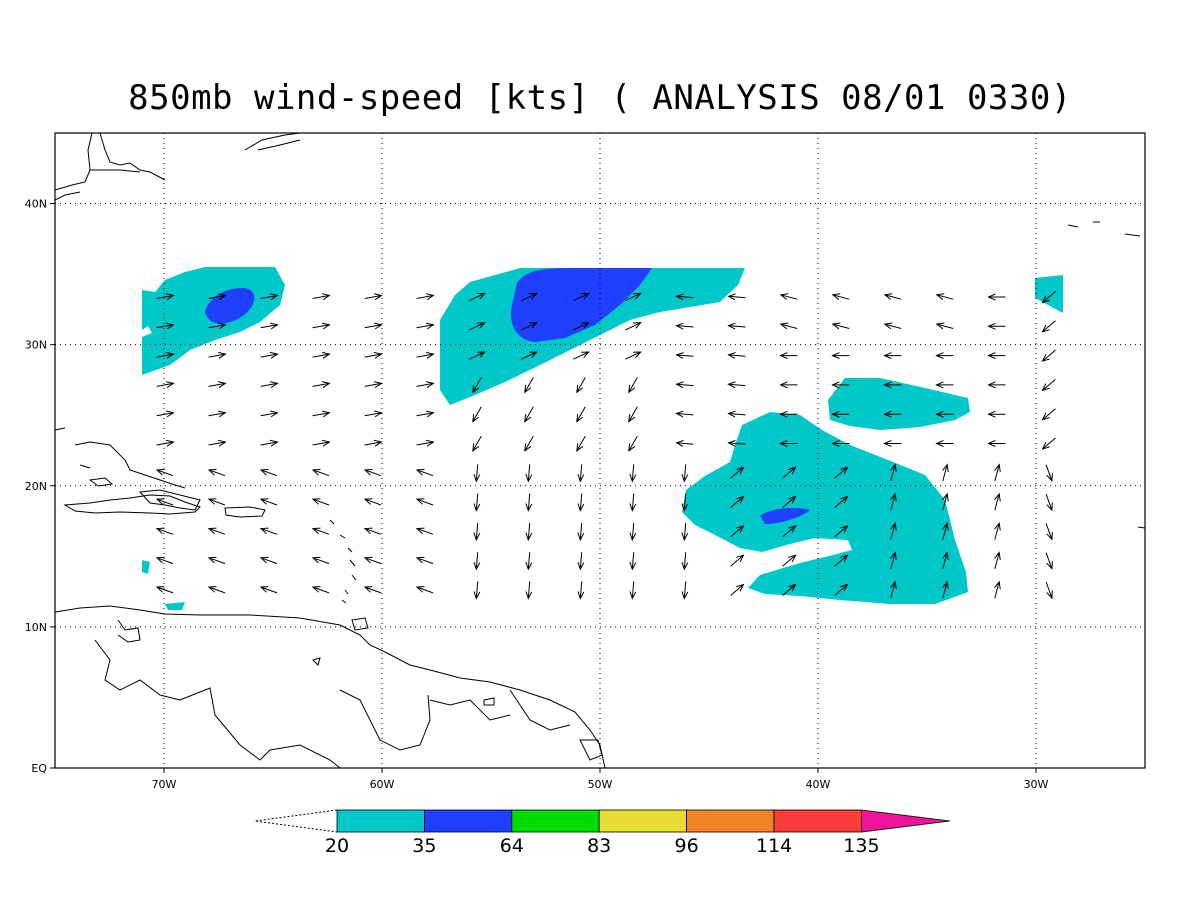 Image resolution: width=1200 pixels, height=900 pixels. Describe the element at coordinates (132, 504) in the screenshot. I see `coast-hispaniola` at that location.